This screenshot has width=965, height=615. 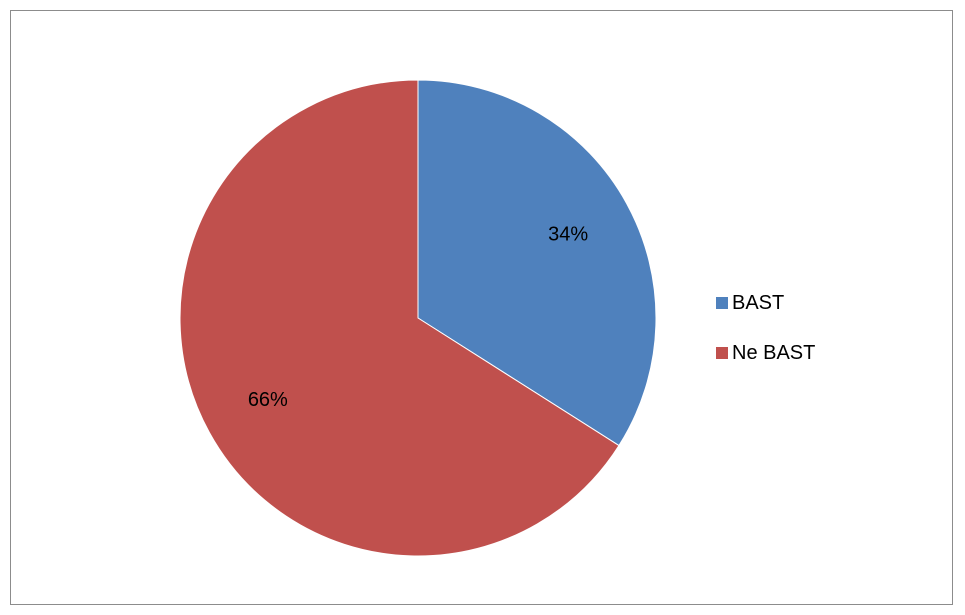 What do you see at coordinates (722, 353) in the screenshot?
I see `legend-swatch-ne-bast` at bounding box center [722, 353].